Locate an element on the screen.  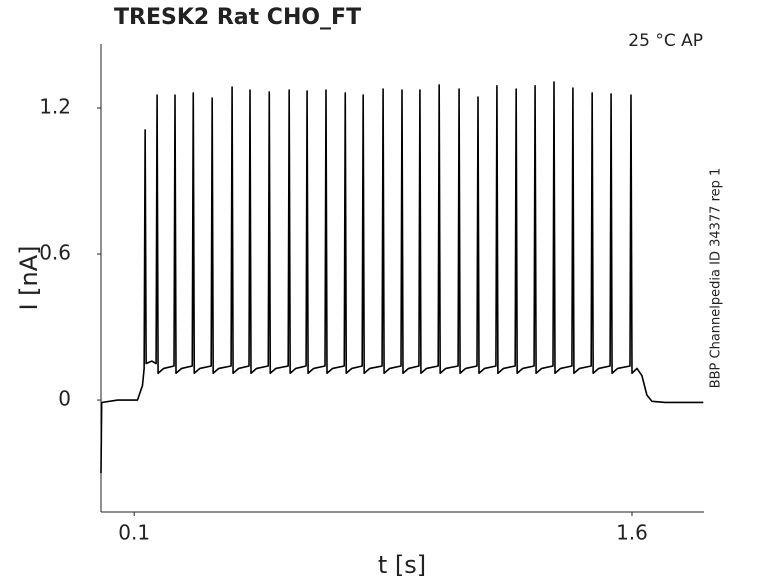
x-axis-label: t [s] is located at coordinates (402, 565).